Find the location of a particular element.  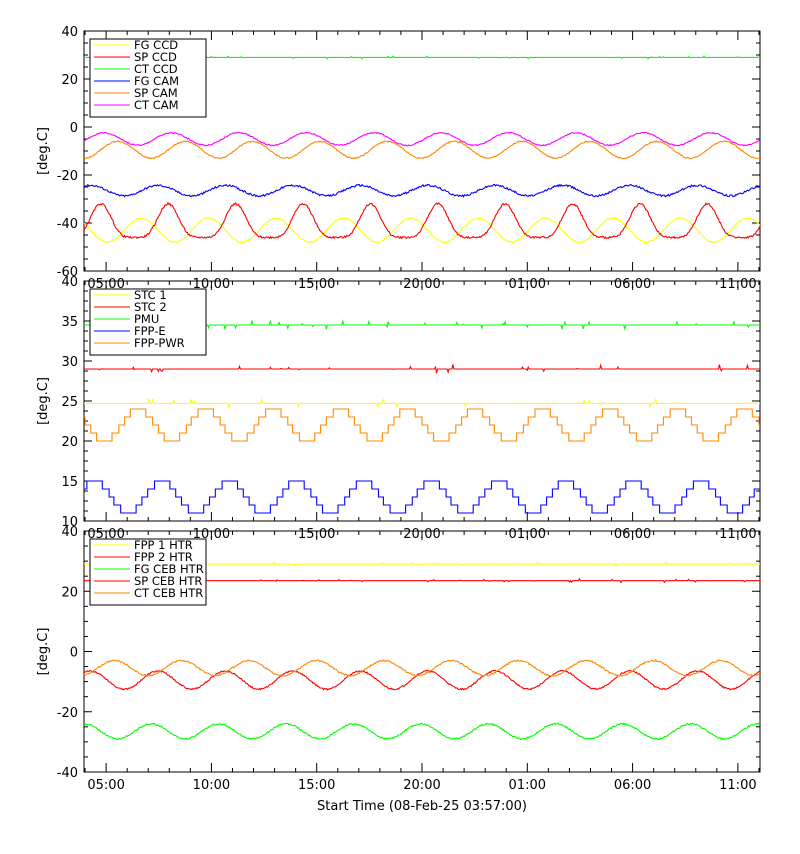

legend-label: FPP-PWR is located at coordinates (159, 343).